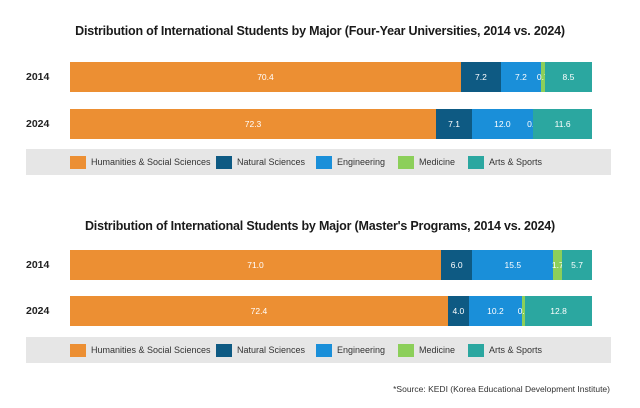 Image resolution: width=640 pixels, height=408 pixels. I want to click on data-label: 70.4, so click(265, 77).